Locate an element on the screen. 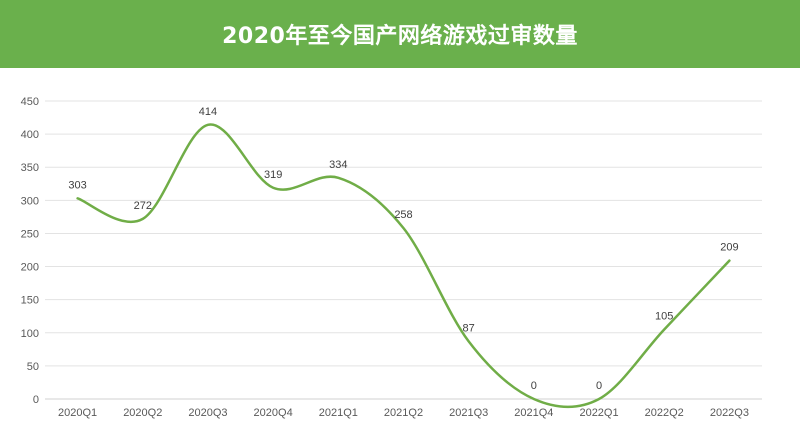 This screenshot has height=446, width=800. y-tick-label: 300 is located at coordinates (30, 201).